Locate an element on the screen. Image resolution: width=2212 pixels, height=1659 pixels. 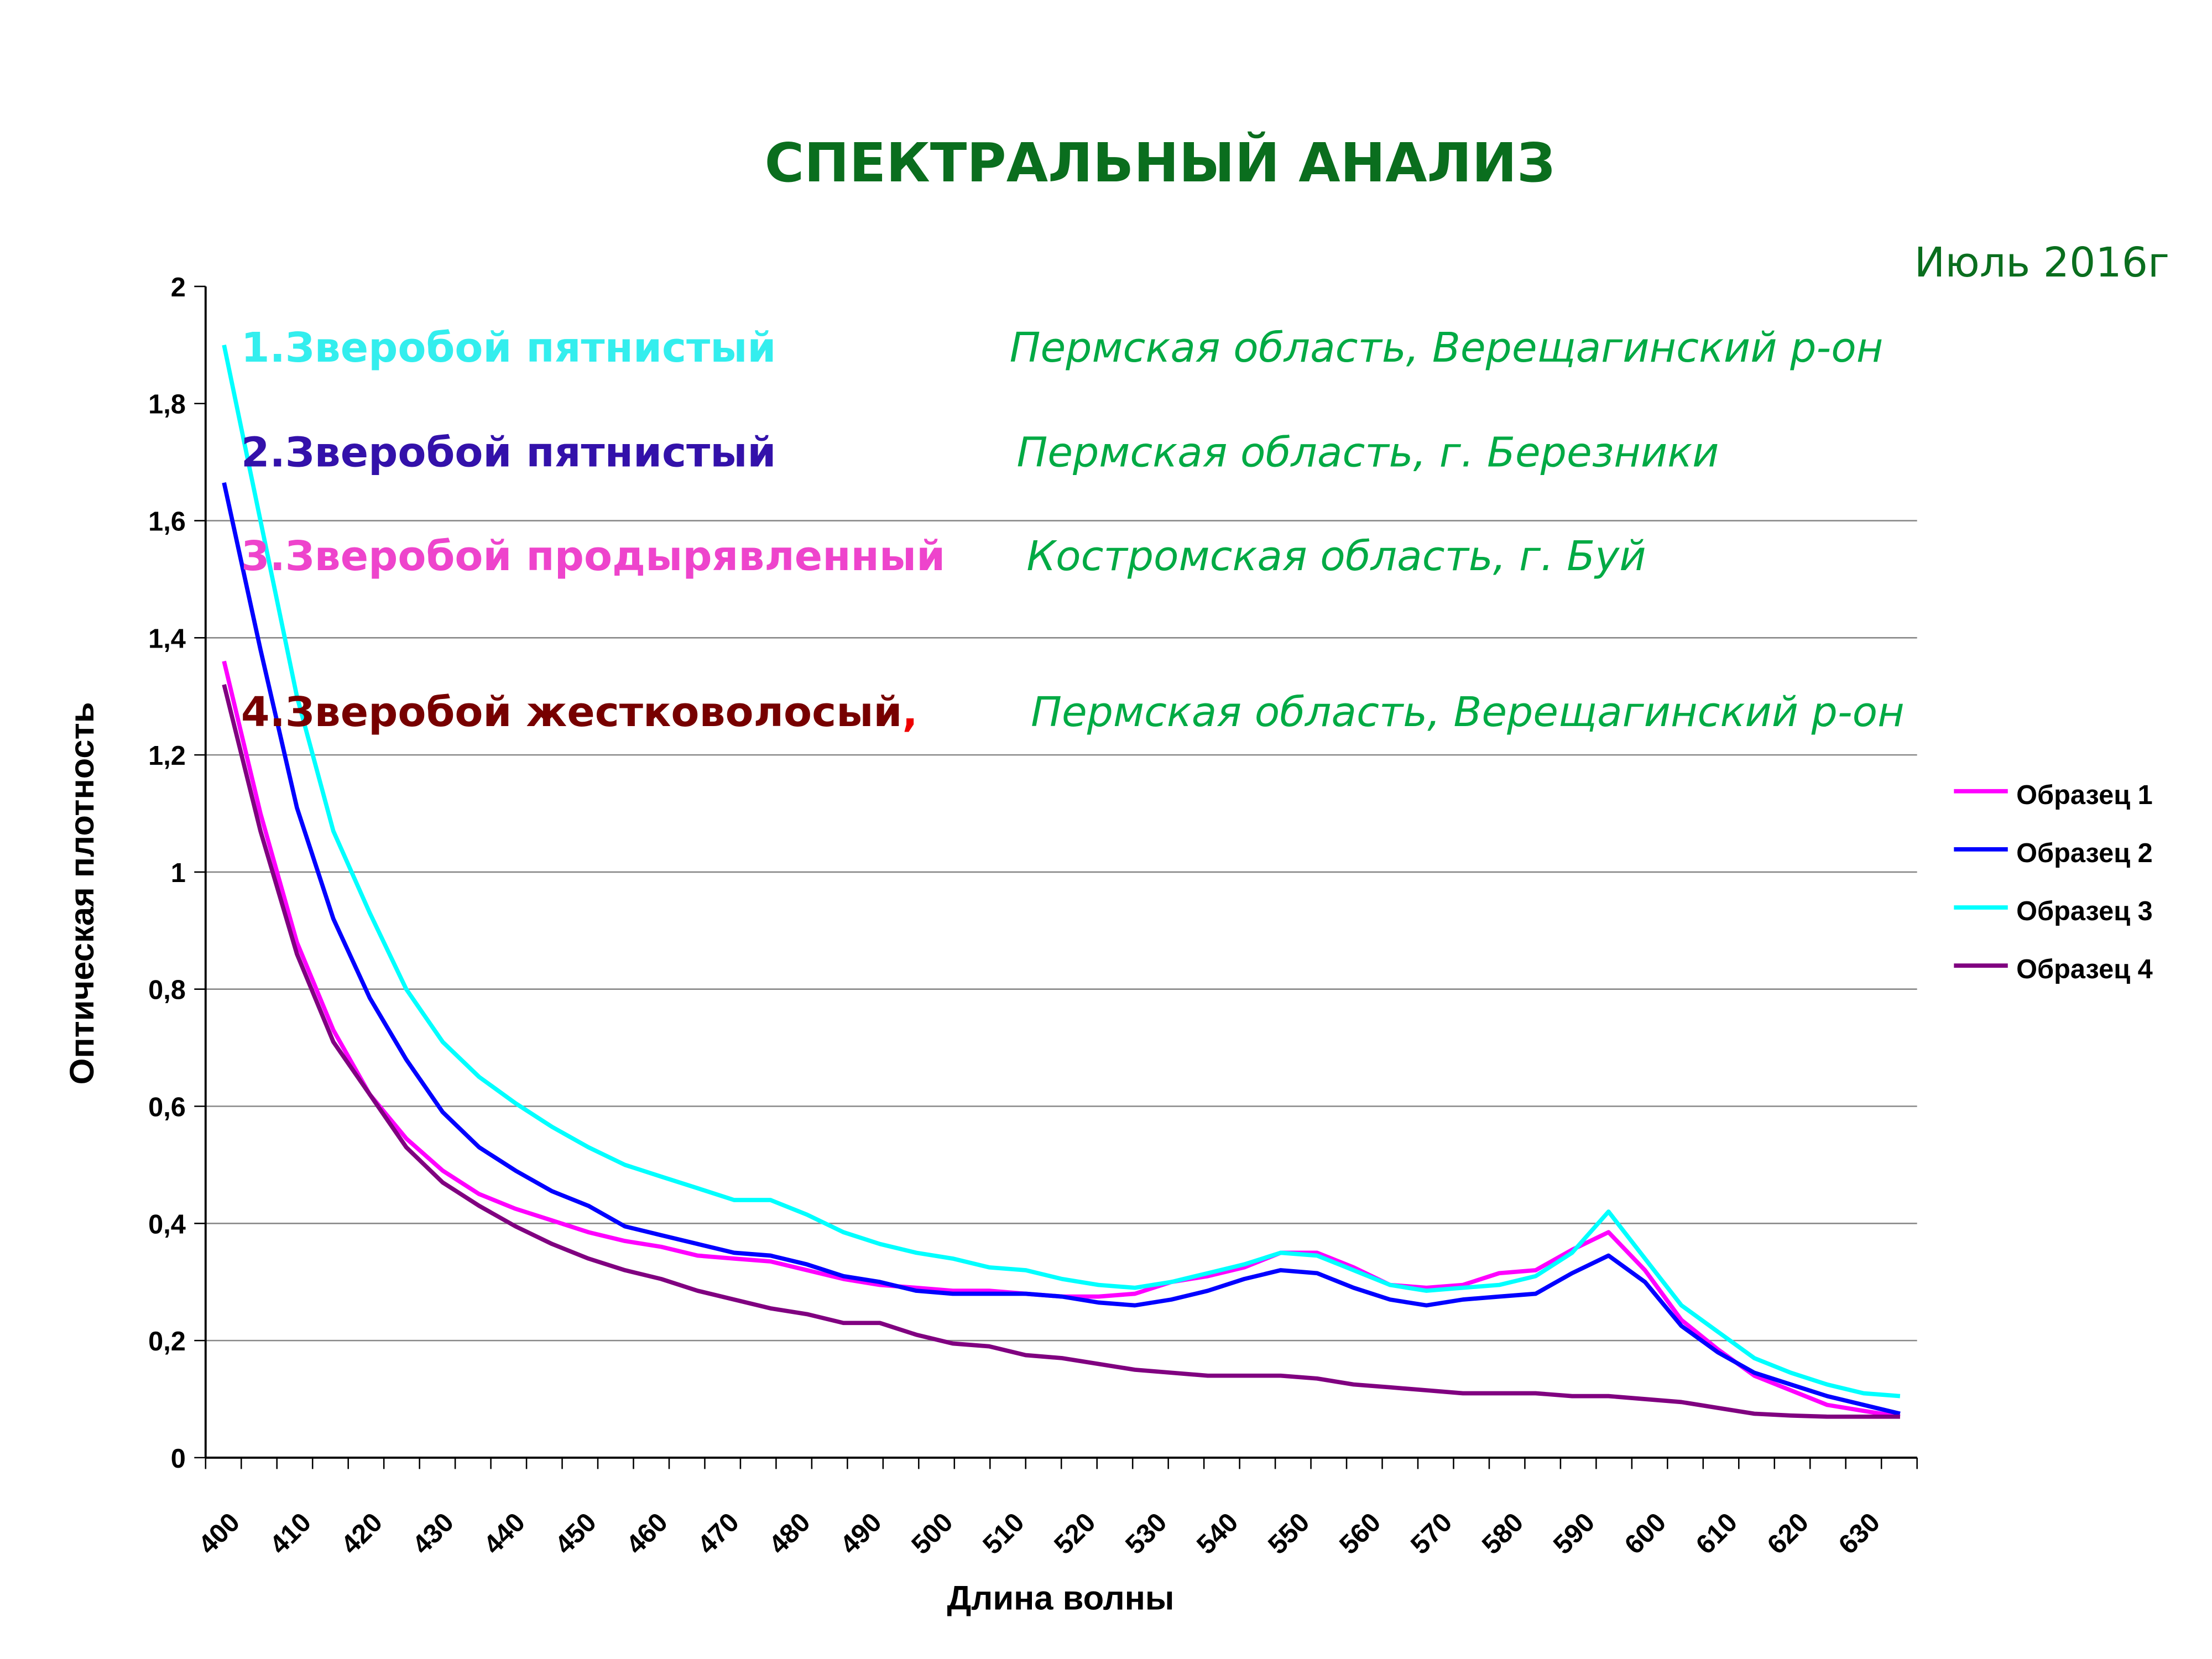
x-tick-label: 440 is located at coordinates (505, 1533).